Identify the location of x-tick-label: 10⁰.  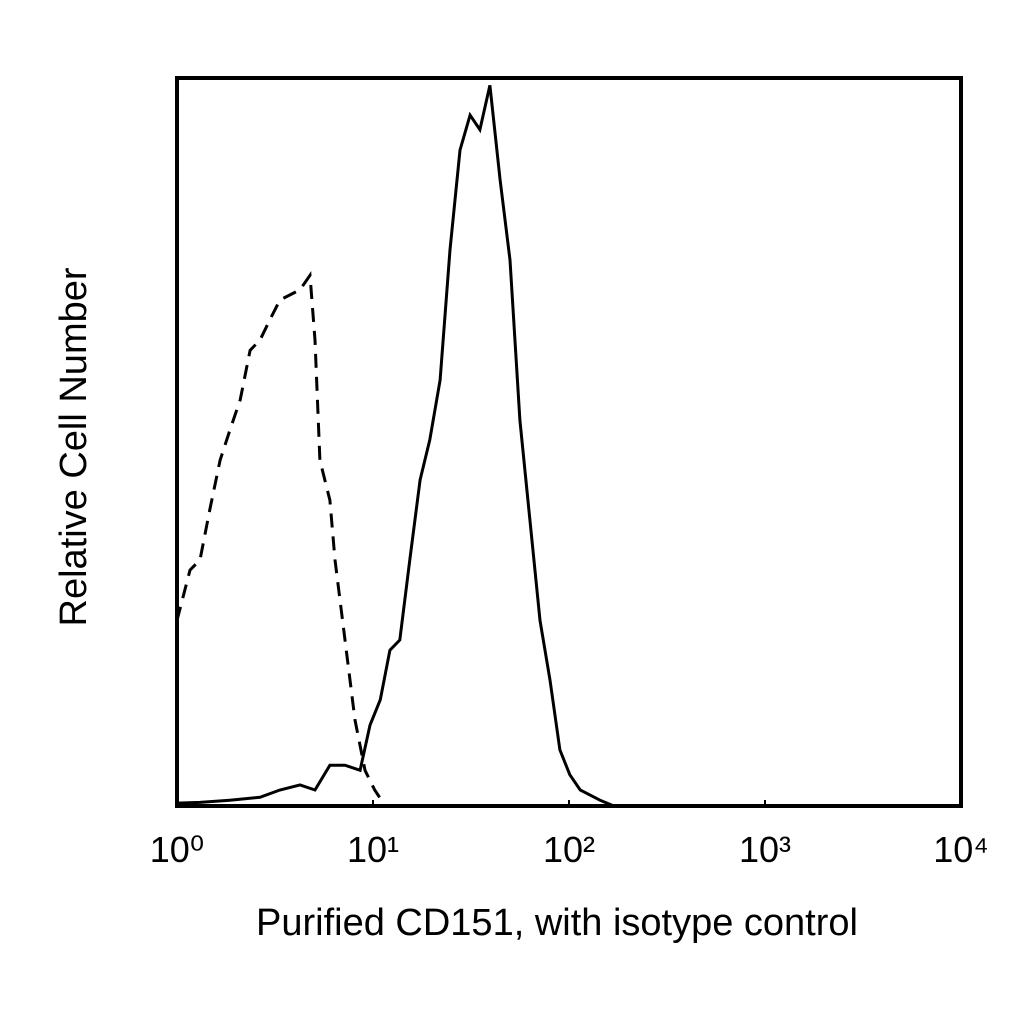
(177, 849).